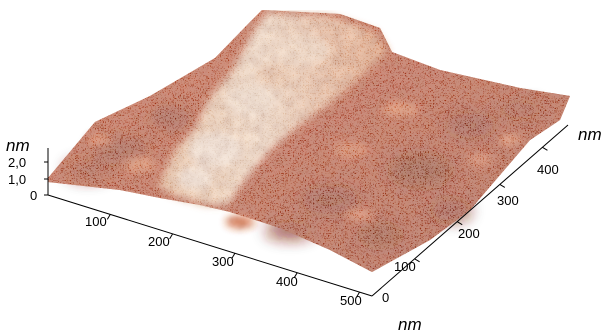 This screenshot has width=614, height=334. Describe the element at coordinates (223, 261) in the screenshot. I see `x-tick-label: 300` at that location.